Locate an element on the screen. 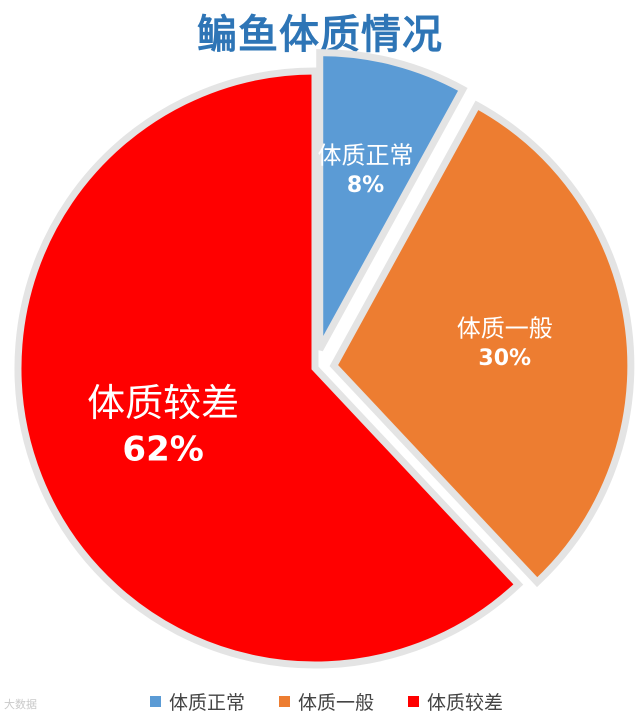  slice-label-average: 体质一般 is located at coordinates (505, 328).